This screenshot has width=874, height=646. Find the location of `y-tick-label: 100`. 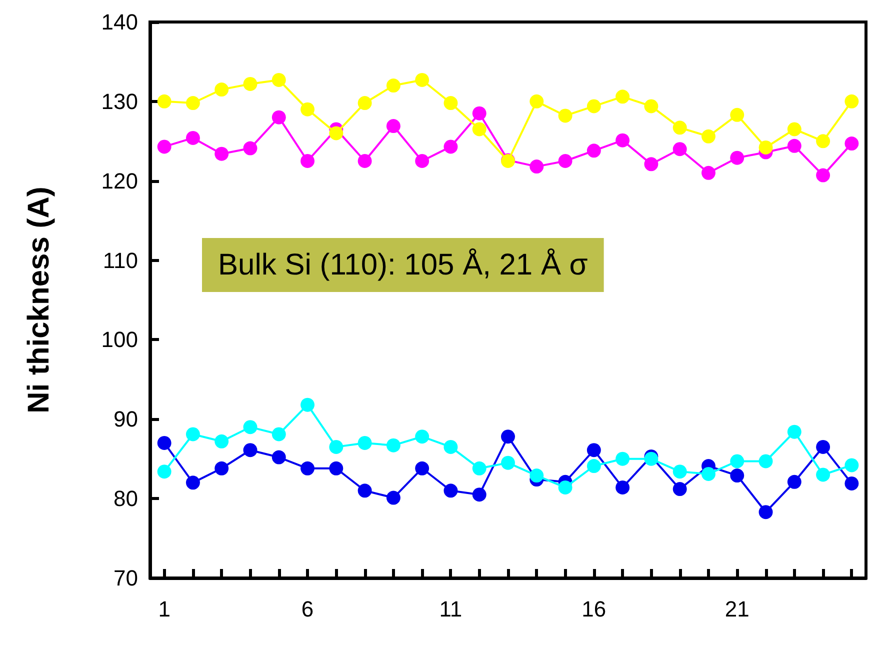

y-tick-label: 100 is located at coordinates (119, 339).